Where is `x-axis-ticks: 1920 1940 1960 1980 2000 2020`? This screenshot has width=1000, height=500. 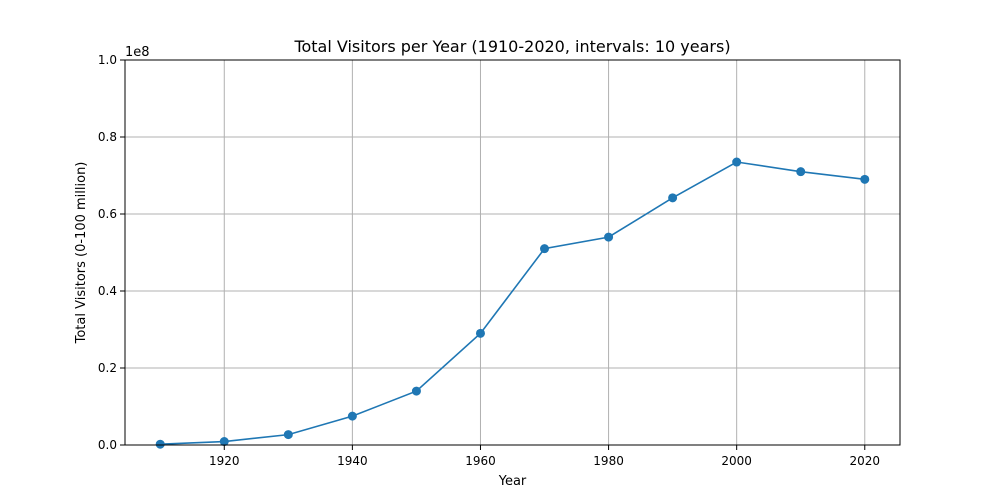 x-axis-ticks: 1920 1940 1960 1980 2000 2020 is located at coordinates (544, 456).